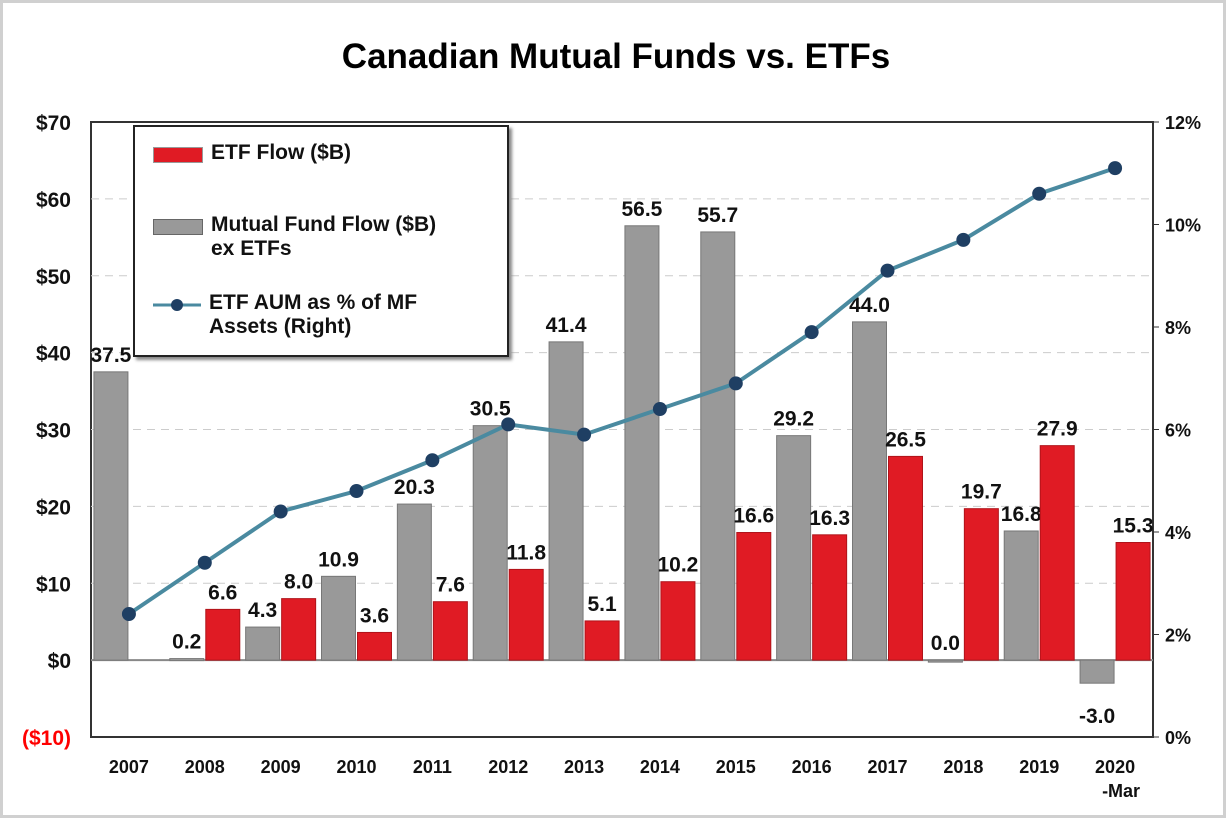 The image size is (1226, 821). Describe the element at coordinates (414, 487) in the screenshot. I see `mutual-fund-bar-data-label: 20.3` at that location.